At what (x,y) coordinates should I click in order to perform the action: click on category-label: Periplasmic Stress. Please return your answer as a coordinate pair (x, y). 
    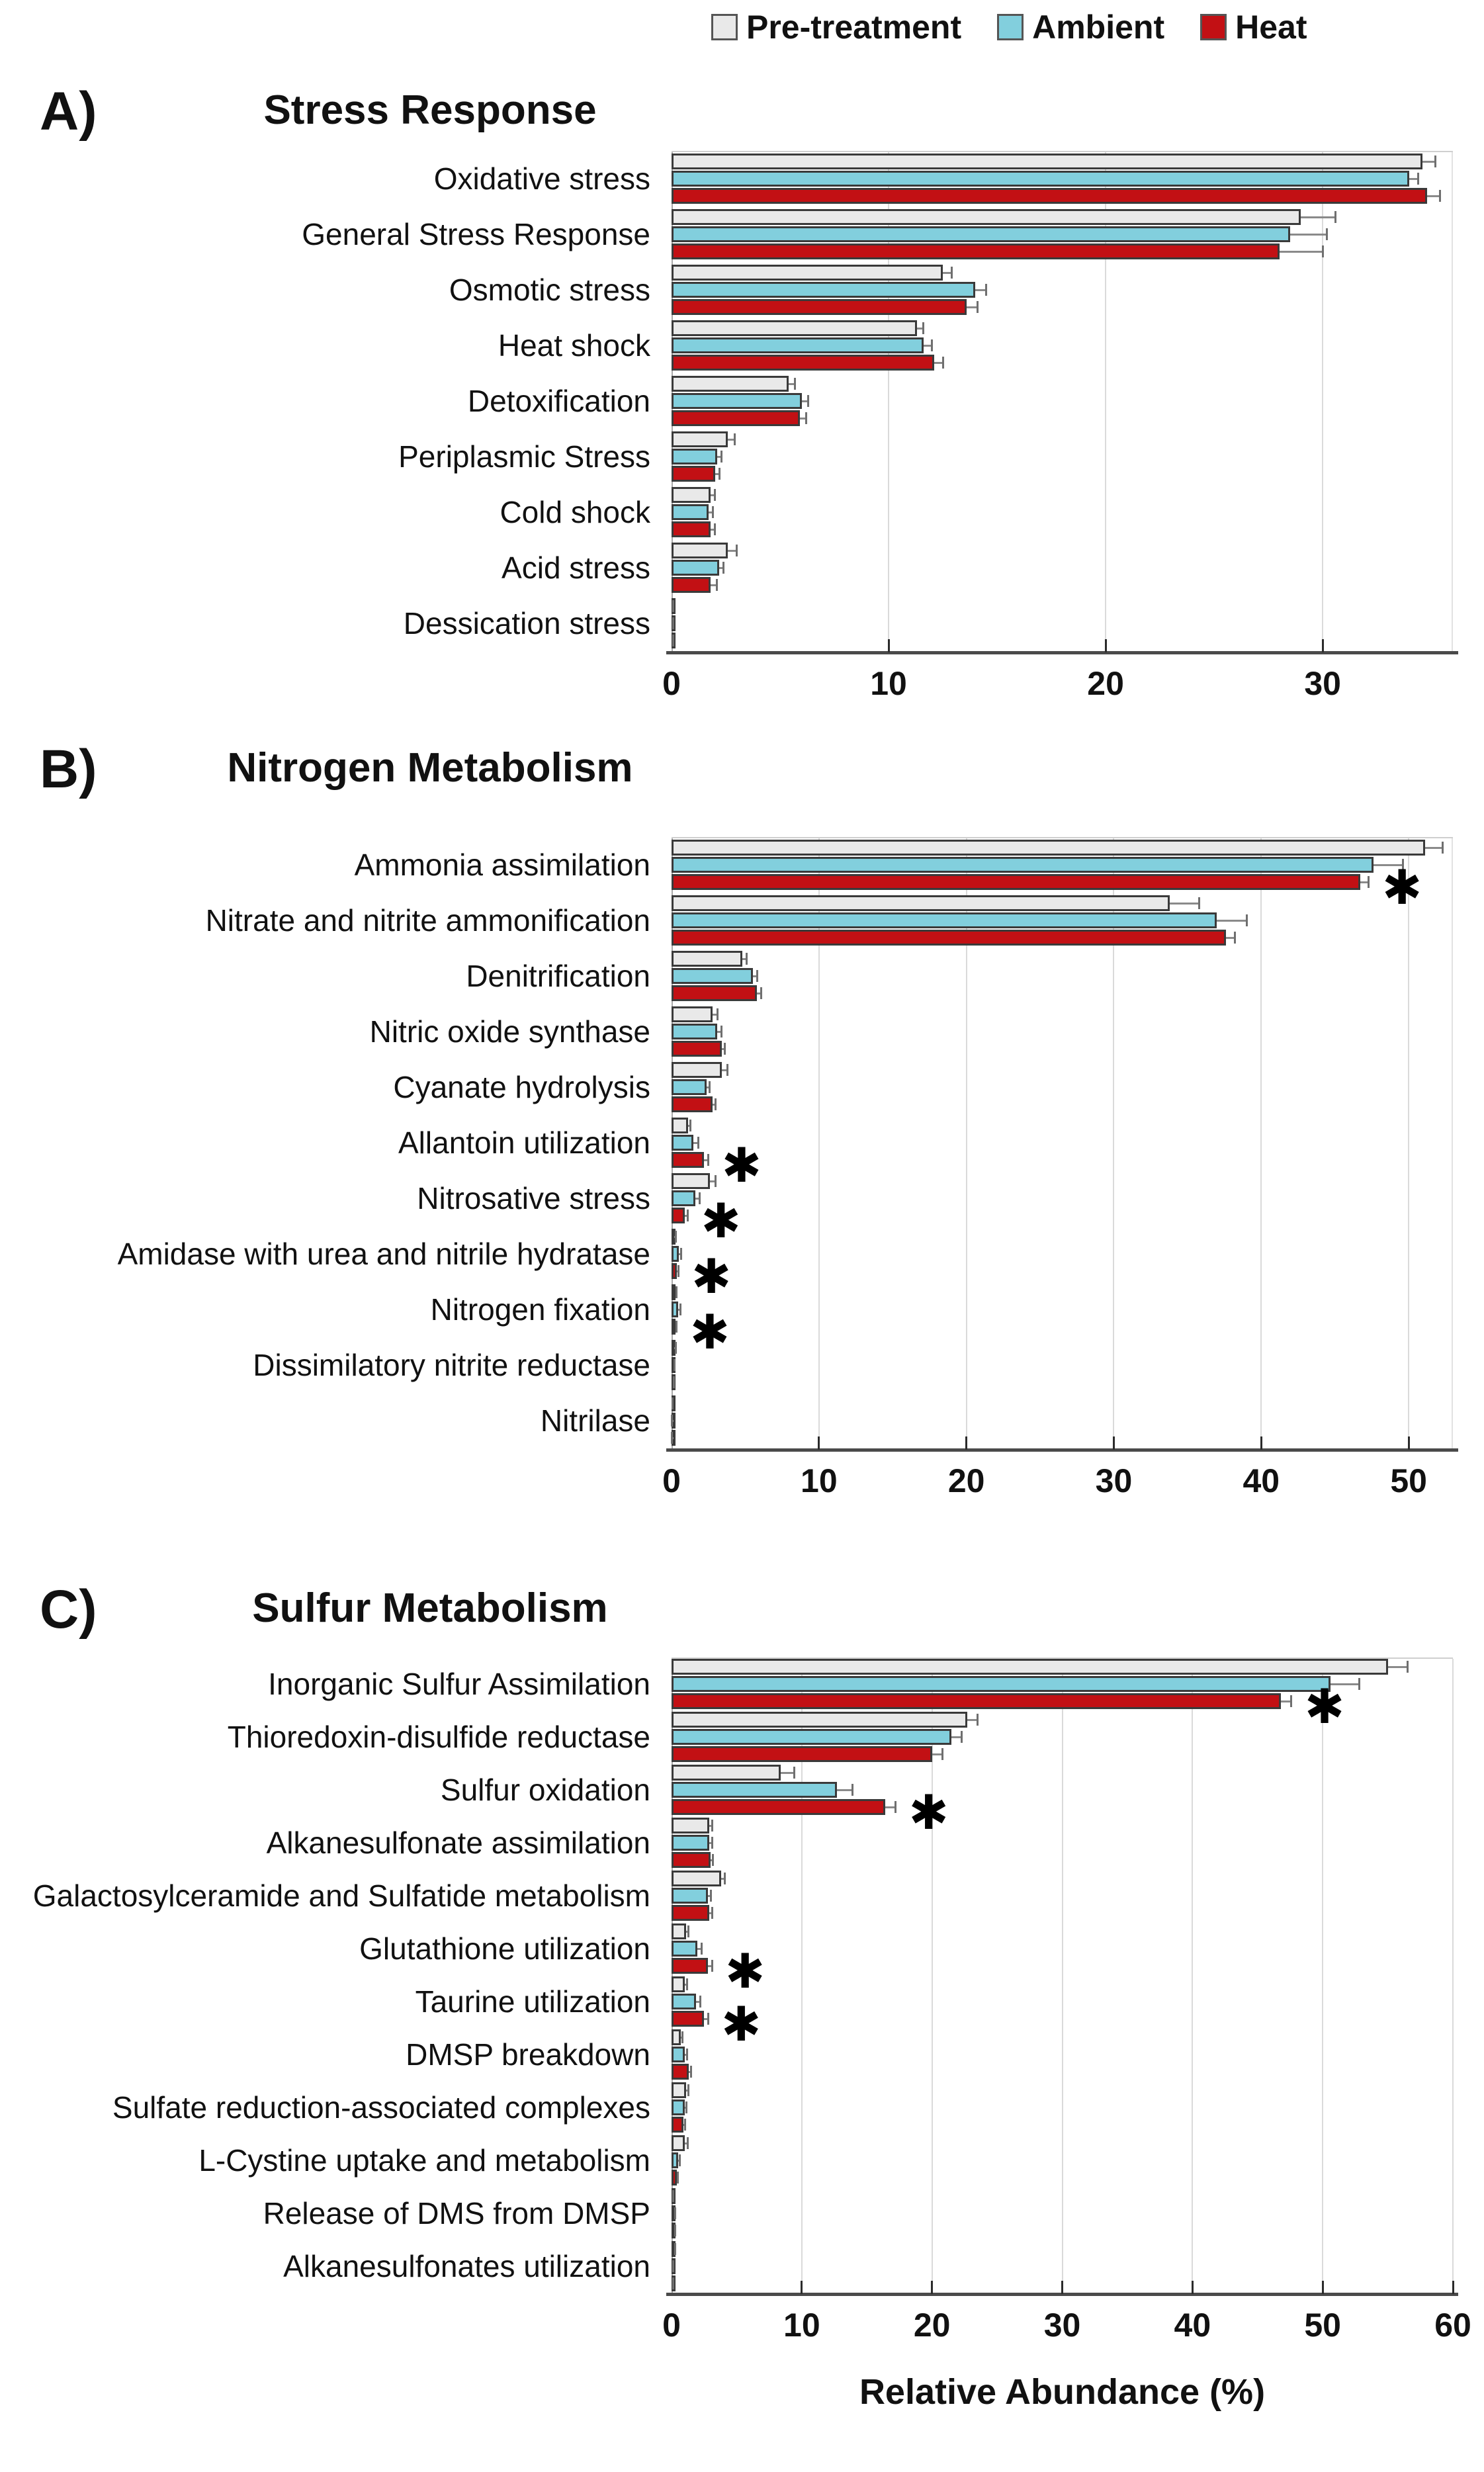
    Looking at the image, I should click on (524, 456).